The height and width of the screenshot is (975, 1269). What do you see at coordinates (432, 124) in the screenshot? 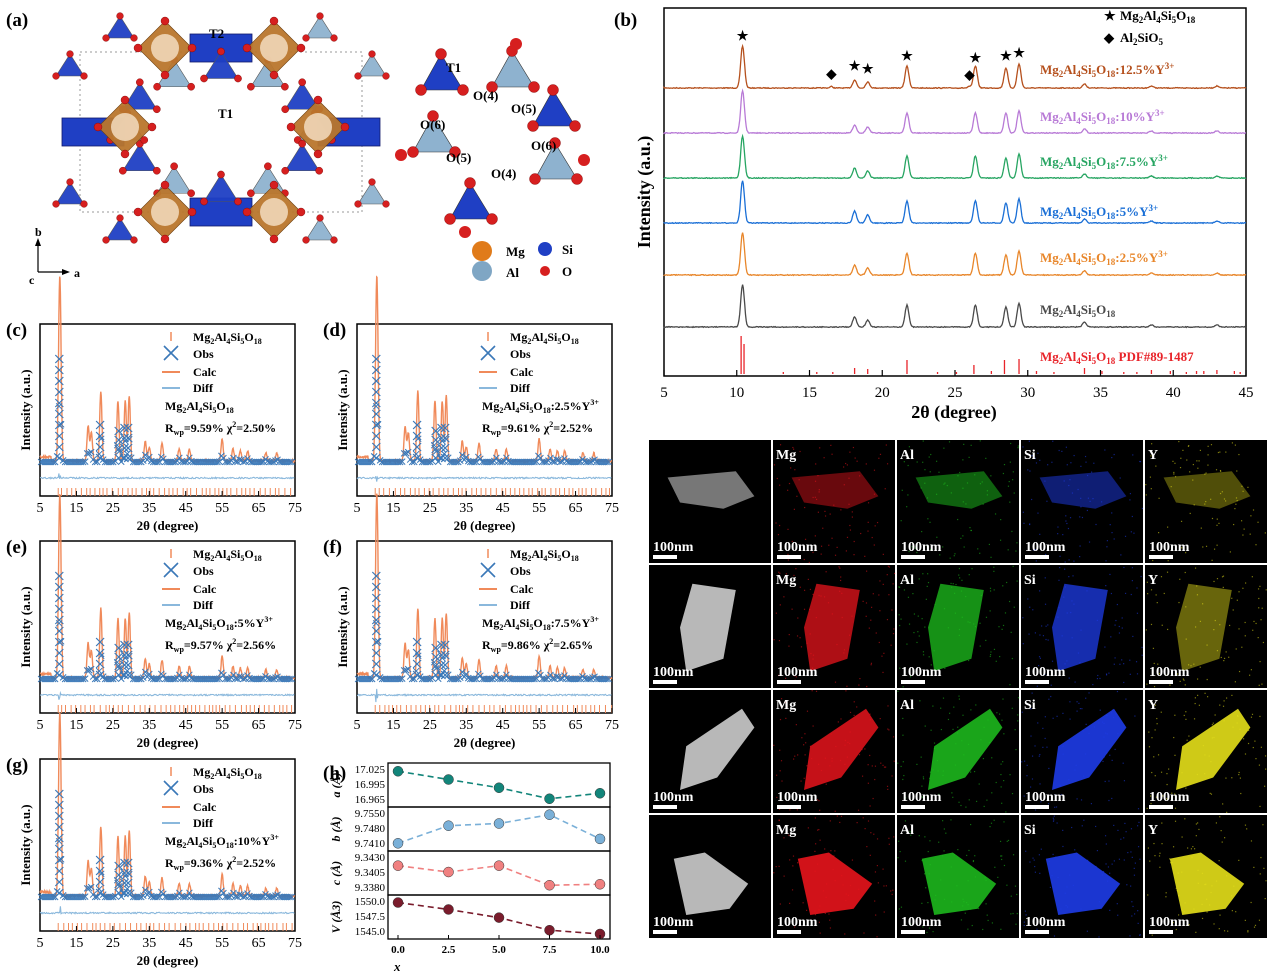
I see `ring-label-o6-left: O(6)` at bounding box center [432, 124].